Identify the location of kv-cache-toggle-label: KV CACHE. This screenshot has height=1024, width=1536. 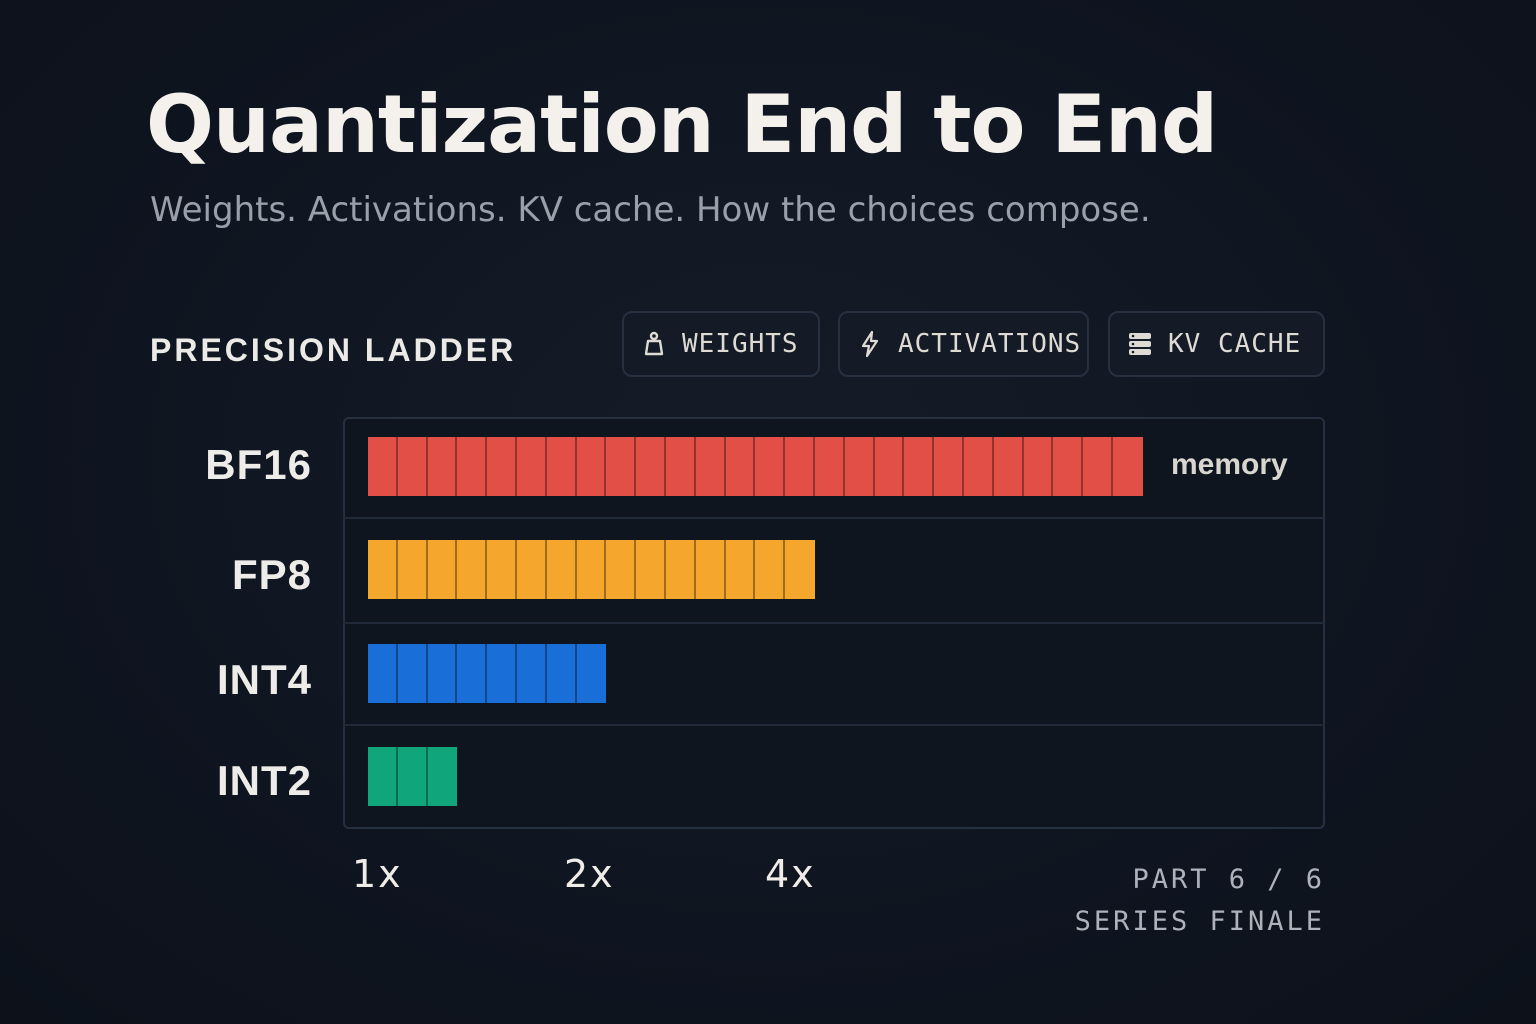
(1235, 344).